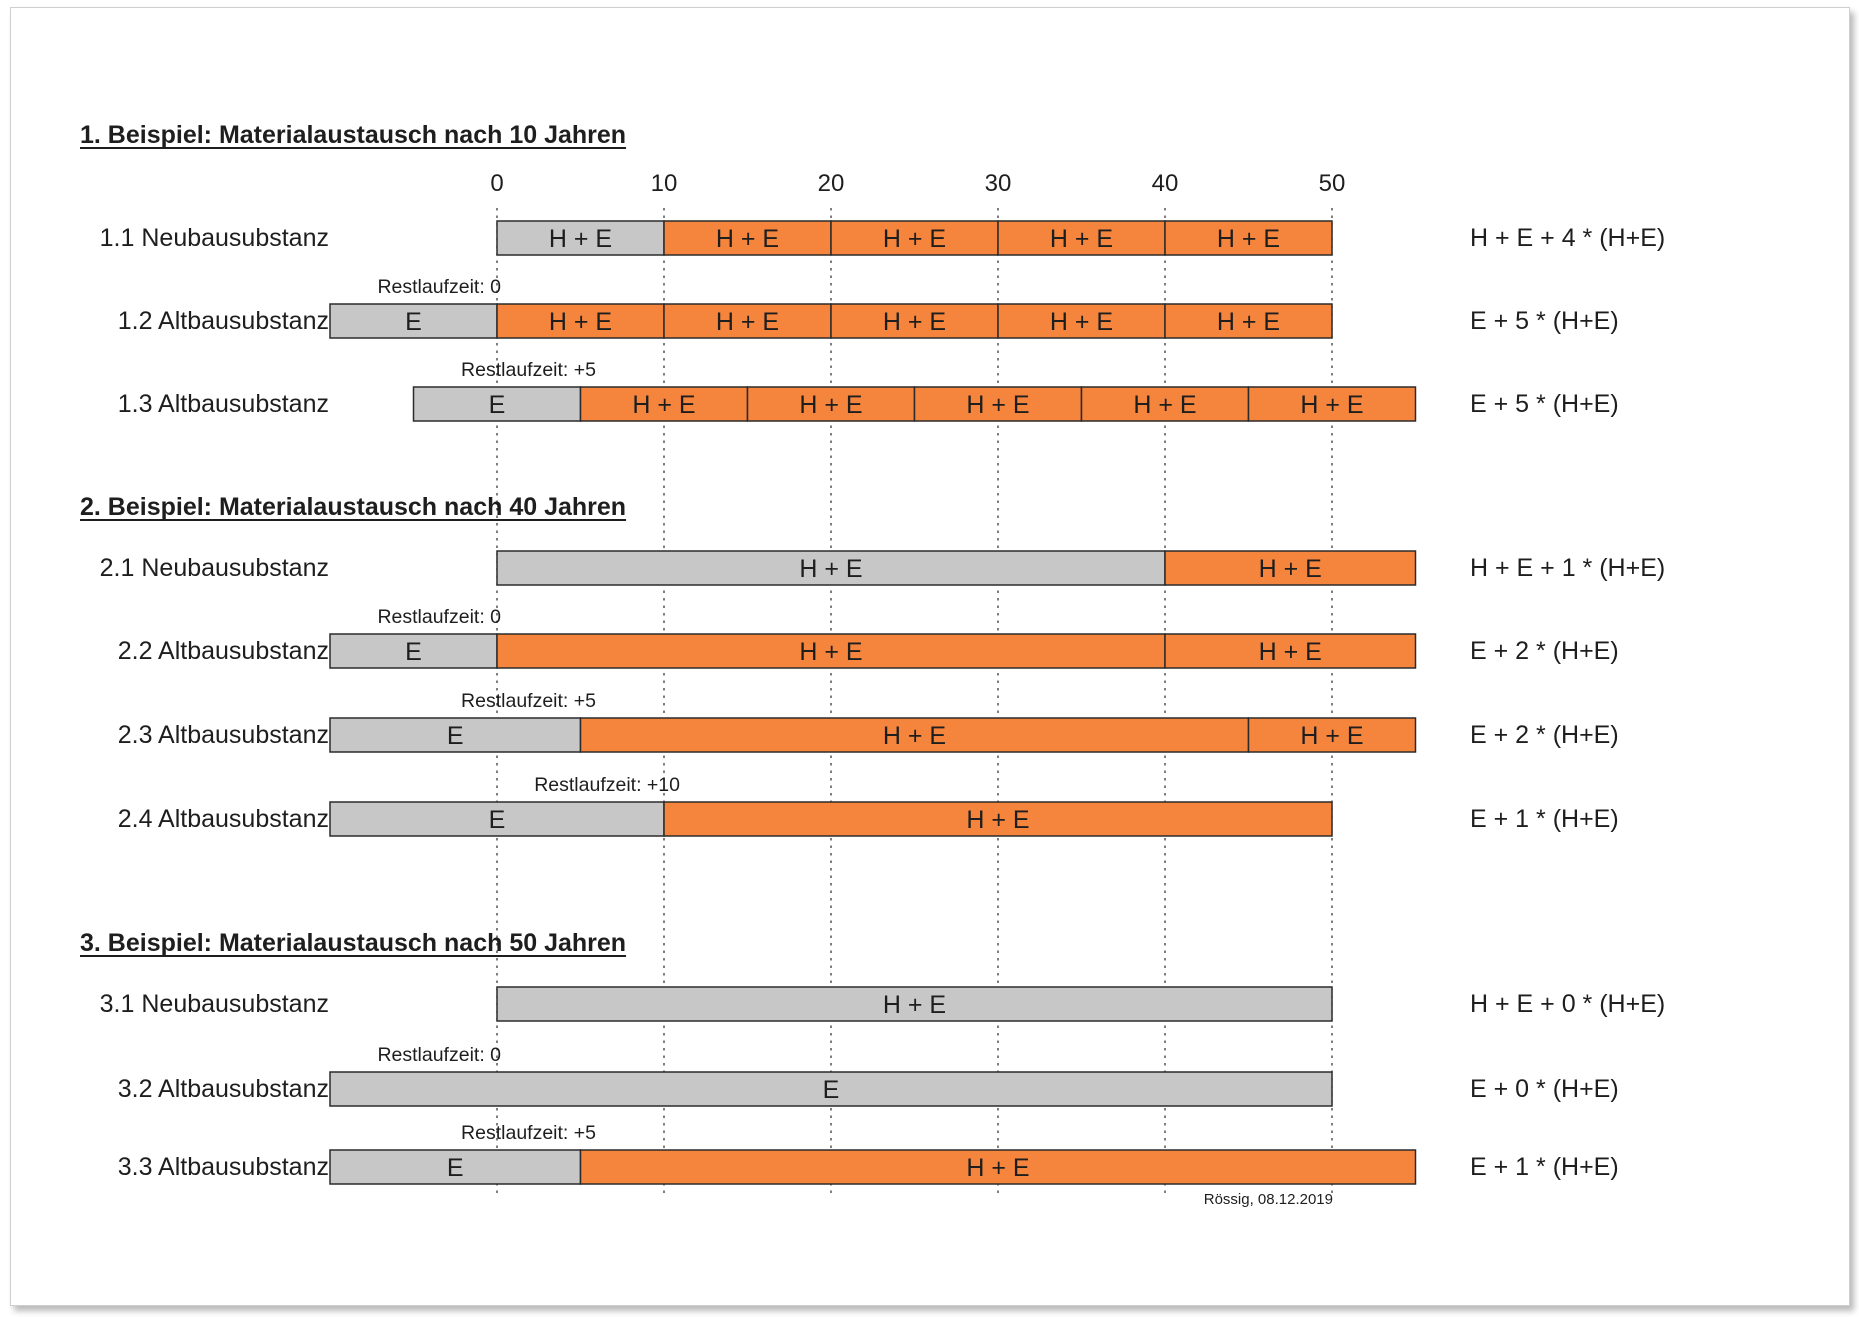 The width and height of the screenshot is (1859, 1317). I want to click on row-formula: H + E + 4 * (H+E), so click(1567, 238).